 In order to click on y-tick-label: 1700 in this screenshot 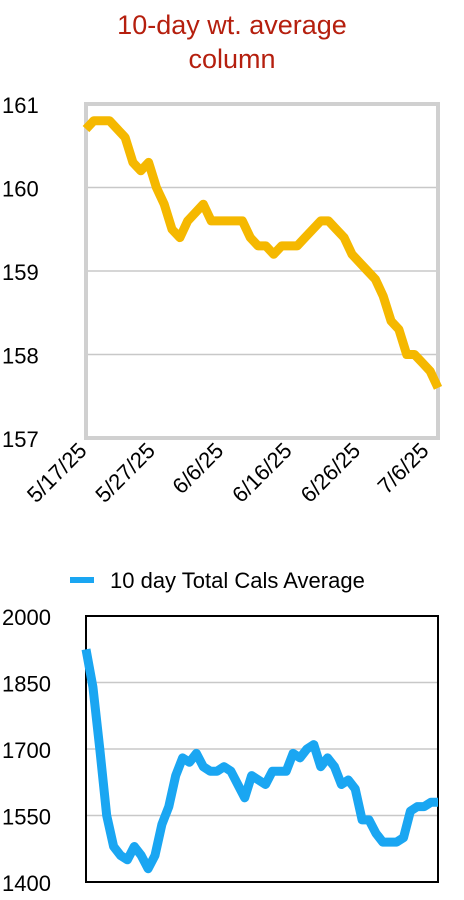, I will do `click(26, 750)`.